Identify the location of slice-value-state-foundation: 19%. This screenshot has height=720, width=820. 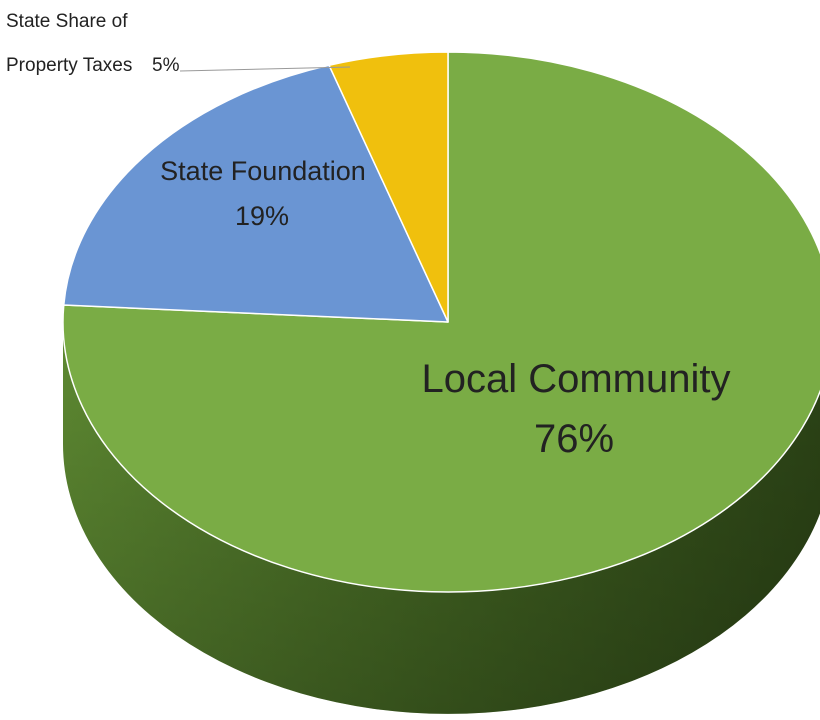
(262, 216).